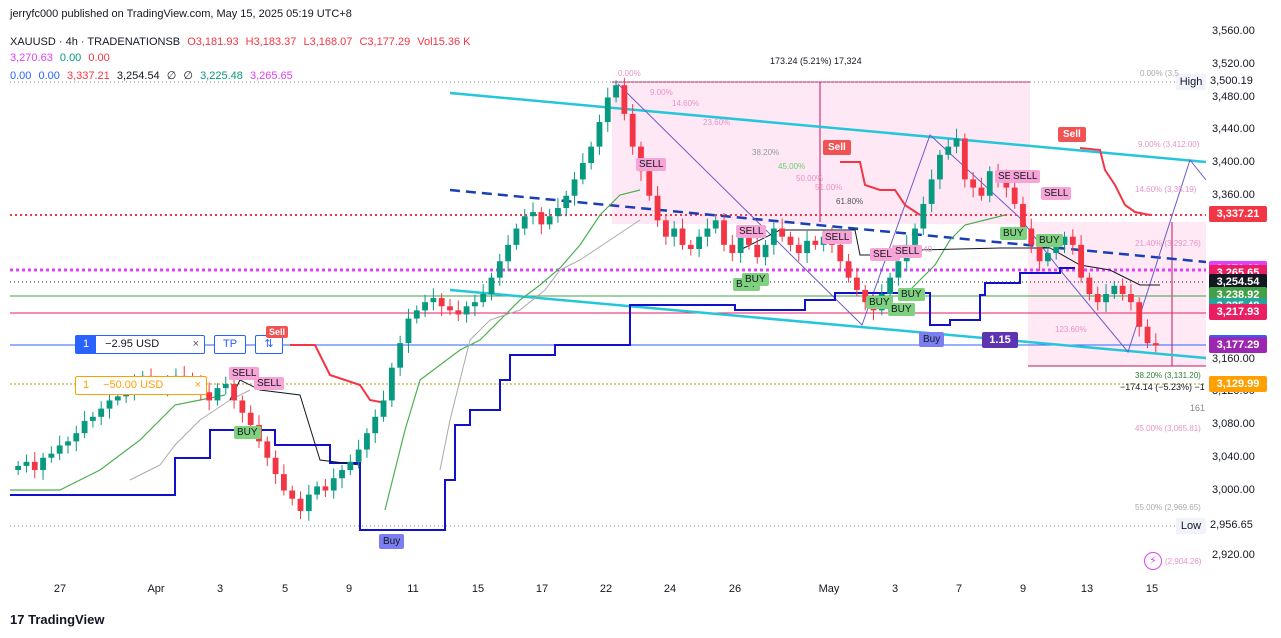 This screenshot has height=638, width=1281. Describe the element at coordinates (140, 344) in the screenshot. I see `order-line-1: 1 −2.95 USD ×` at that location.